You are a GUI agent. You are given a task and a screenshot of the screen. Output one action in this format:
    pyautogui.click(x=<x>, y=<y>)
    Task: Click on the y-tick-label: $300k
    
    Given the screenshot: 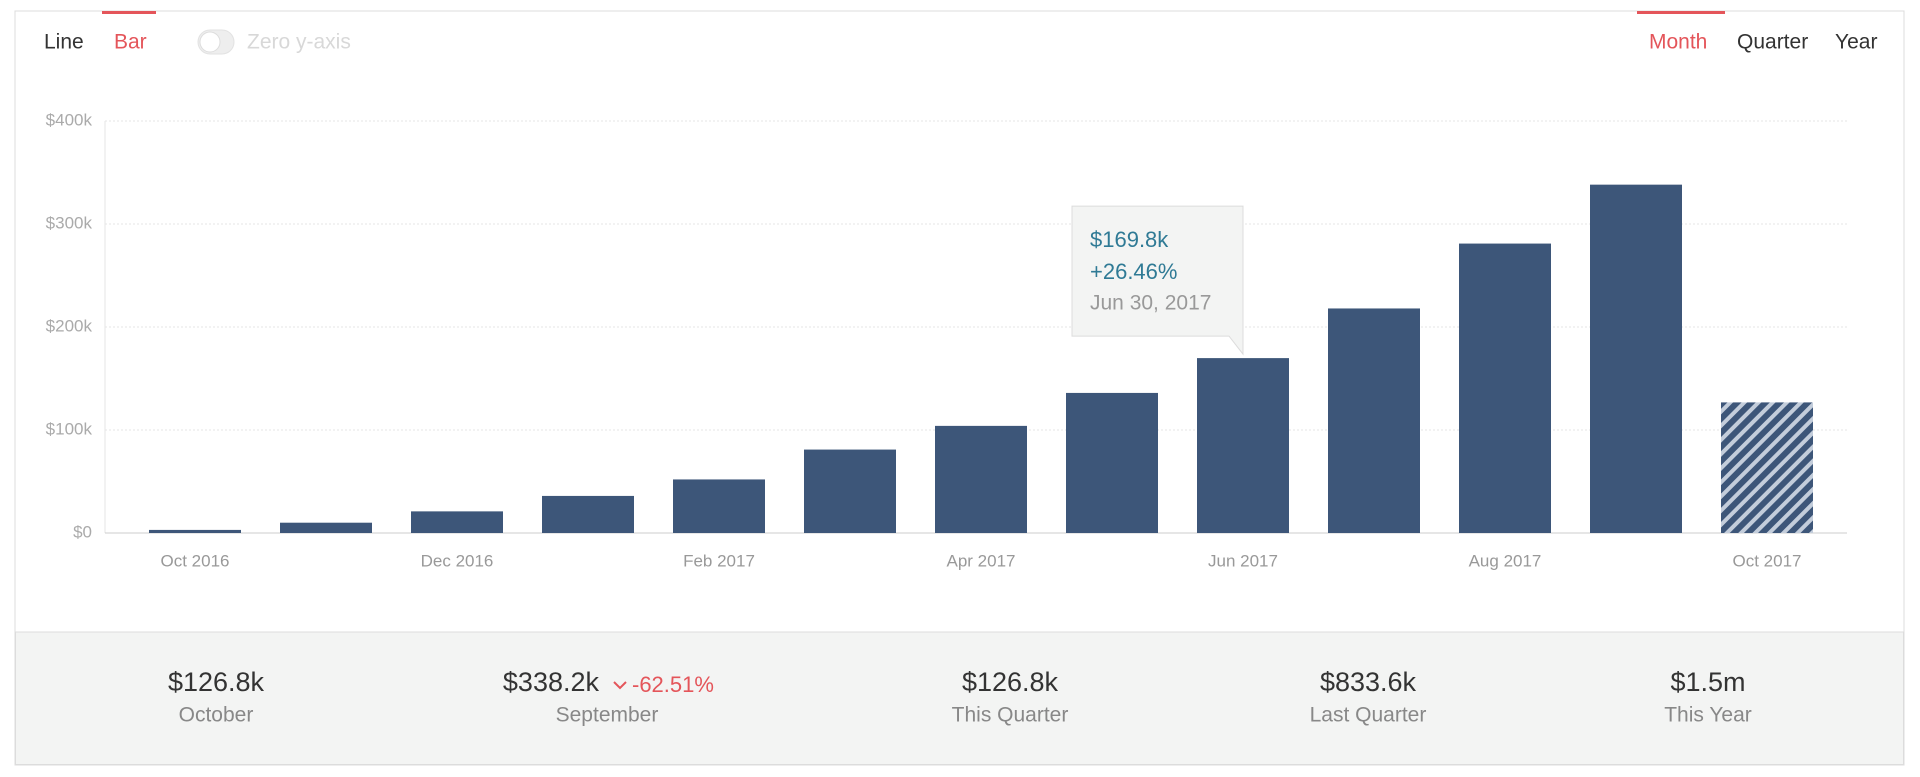 What is the action you would take?
    pyautogui.click(x=69, y=222)
    